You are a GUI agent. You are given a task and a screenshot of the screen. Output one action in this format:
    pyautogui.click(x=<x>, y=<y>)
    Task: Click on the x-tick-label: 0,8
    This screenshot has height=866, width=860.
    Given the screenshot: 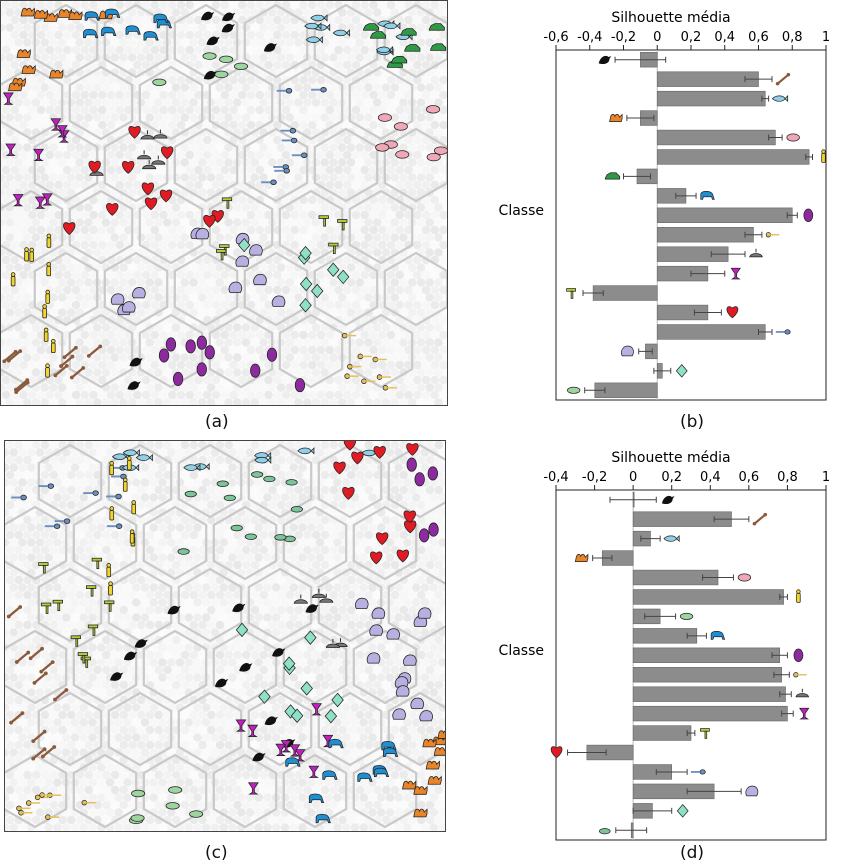 What is the action you would take?
    pyautogui.click(x=792, y=37)
    